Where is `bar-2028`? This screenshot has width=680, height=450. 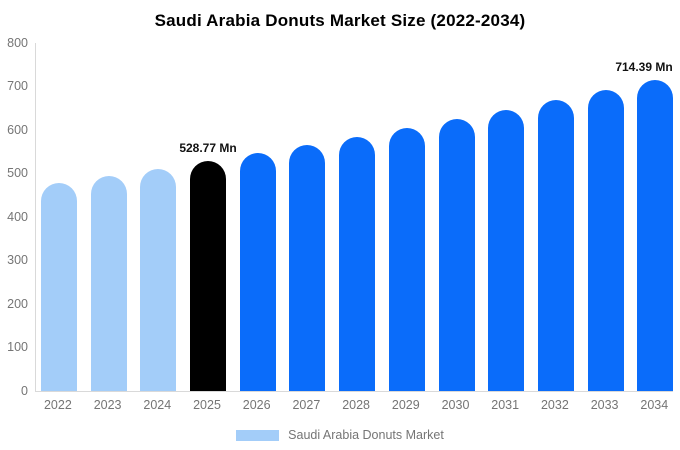
bar-2028 is located at coordinates (357, 263).